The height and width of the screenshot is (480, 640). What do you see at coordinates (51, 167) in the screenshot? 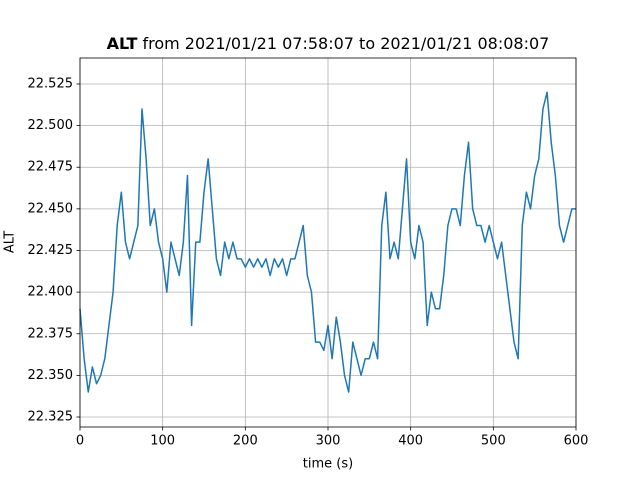
I see `y-tick-label: 22.475` at bounding box center [51, 167].